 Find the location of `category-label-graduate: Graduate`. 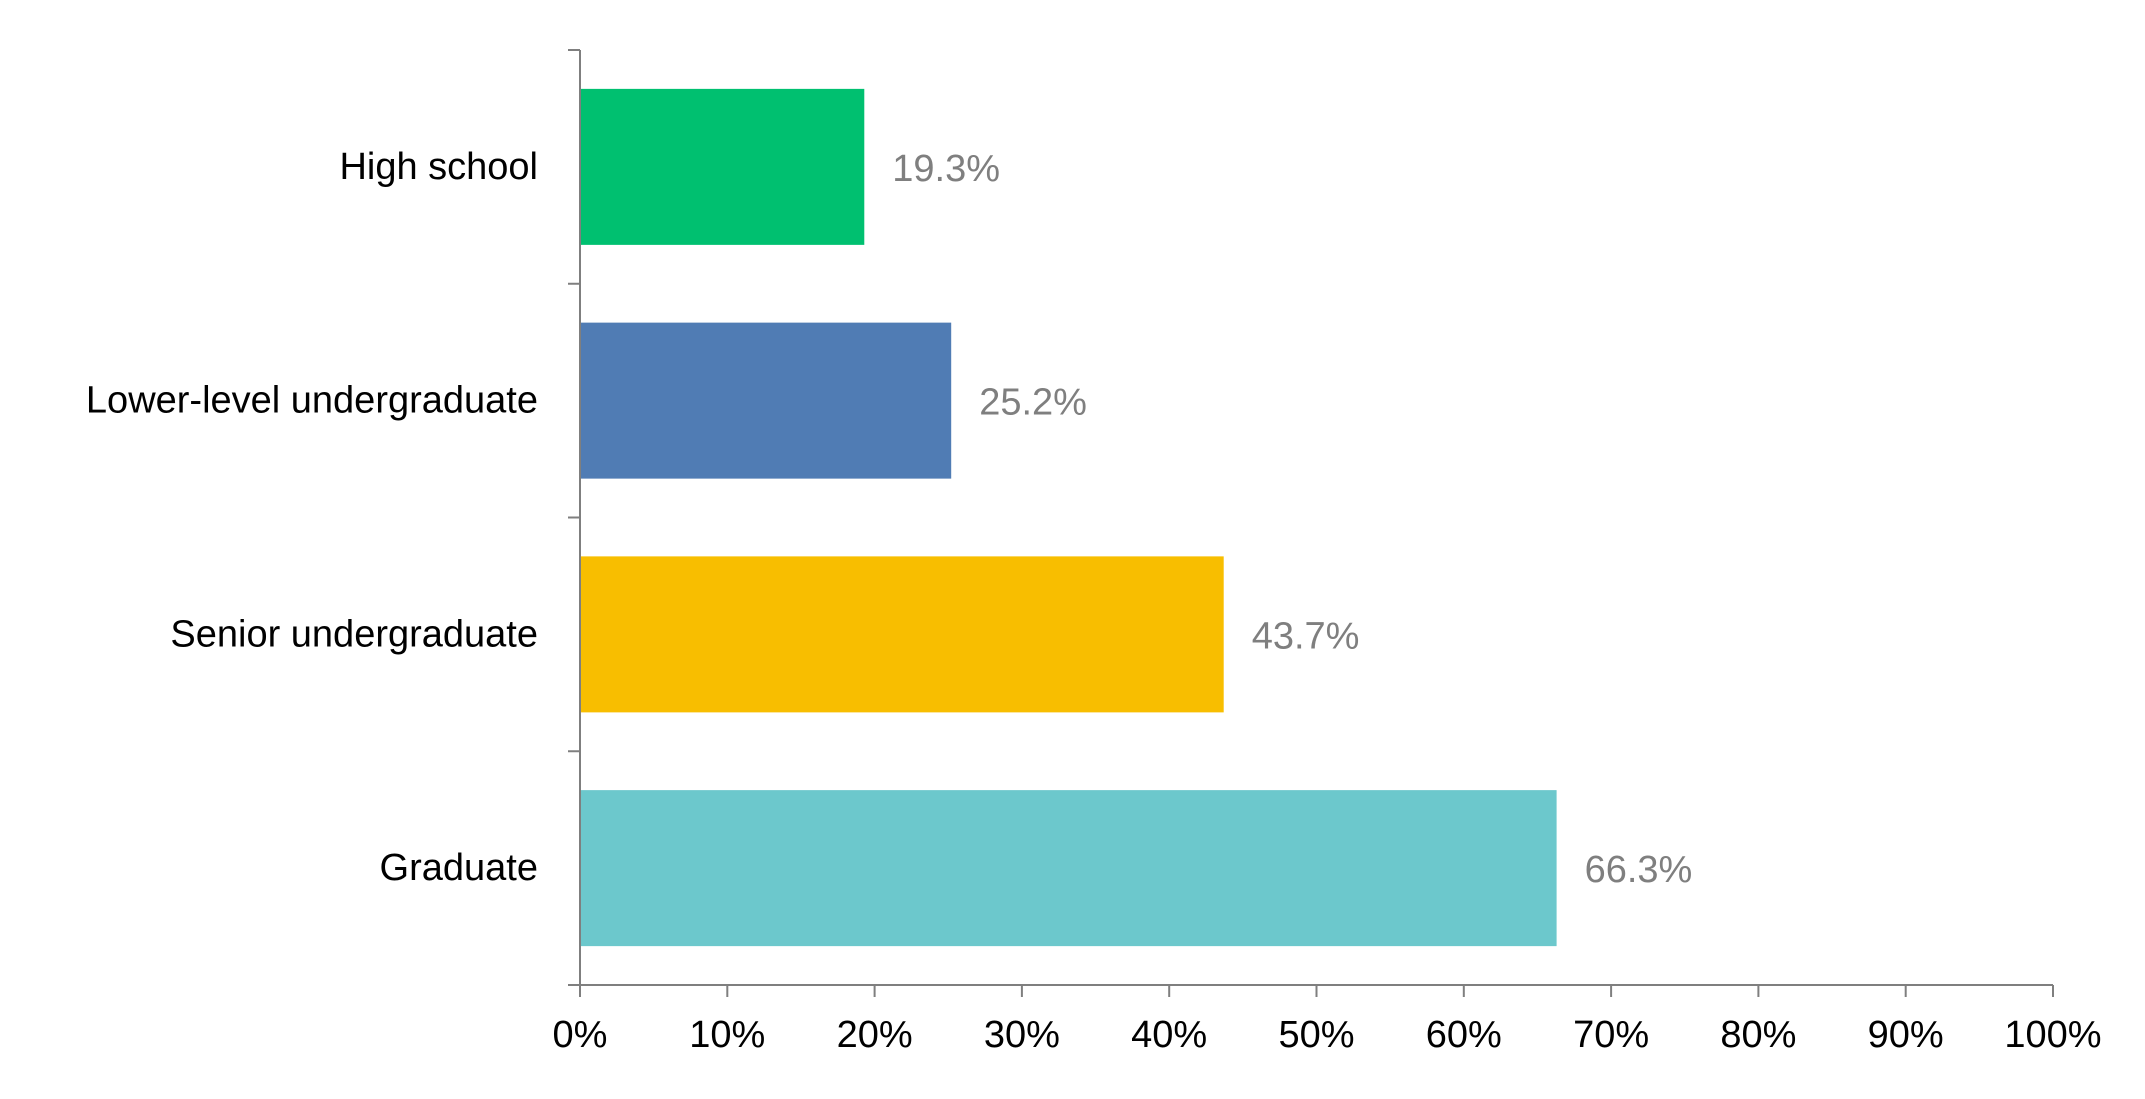

category-label-graduate: Graduate is located at coordinates (459, 868).